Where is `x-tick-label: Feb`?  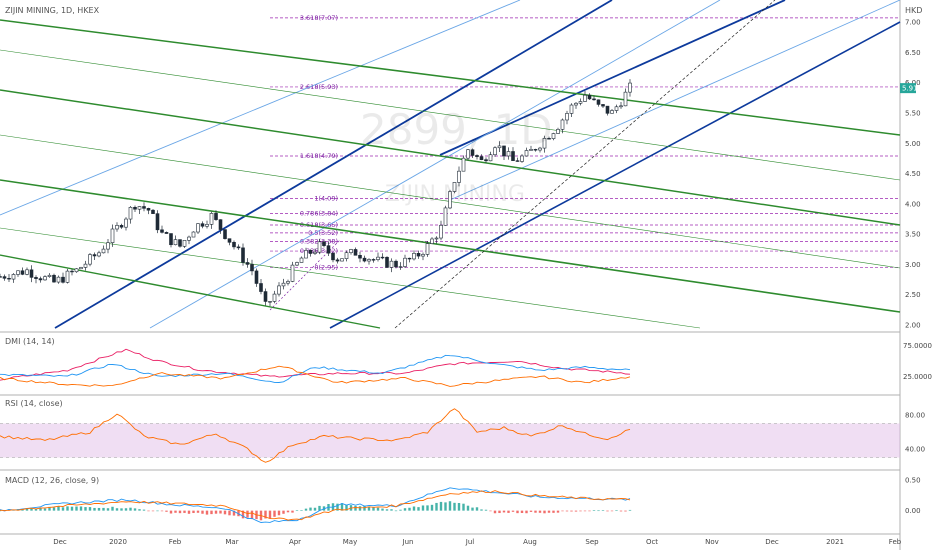 x-tick-label: Feb is located at coordinates (175, 542).